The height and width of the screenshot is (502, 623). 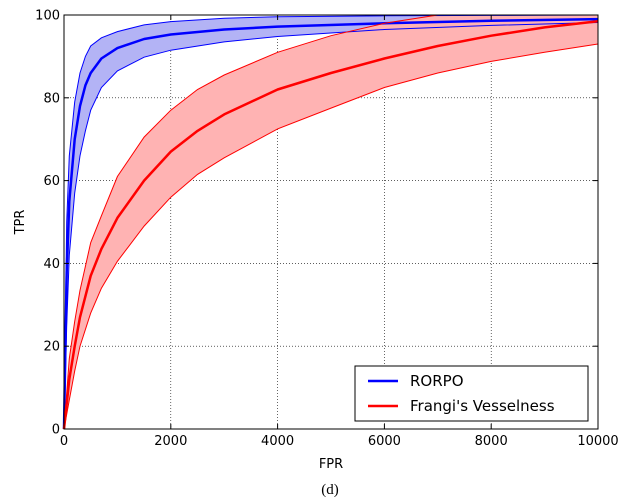 I want to click on figure-caption: (d), so click(x=330, y=490).